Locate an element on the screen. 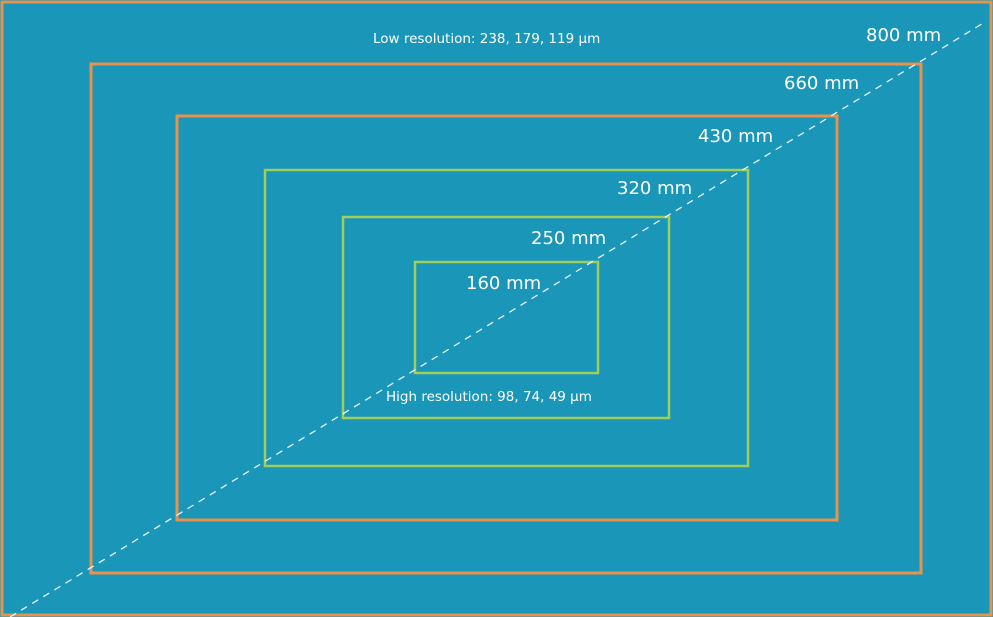 This screenshot has height=617, width=993. size-label-660mm: 660 mm is located at coordinates (822, 83).